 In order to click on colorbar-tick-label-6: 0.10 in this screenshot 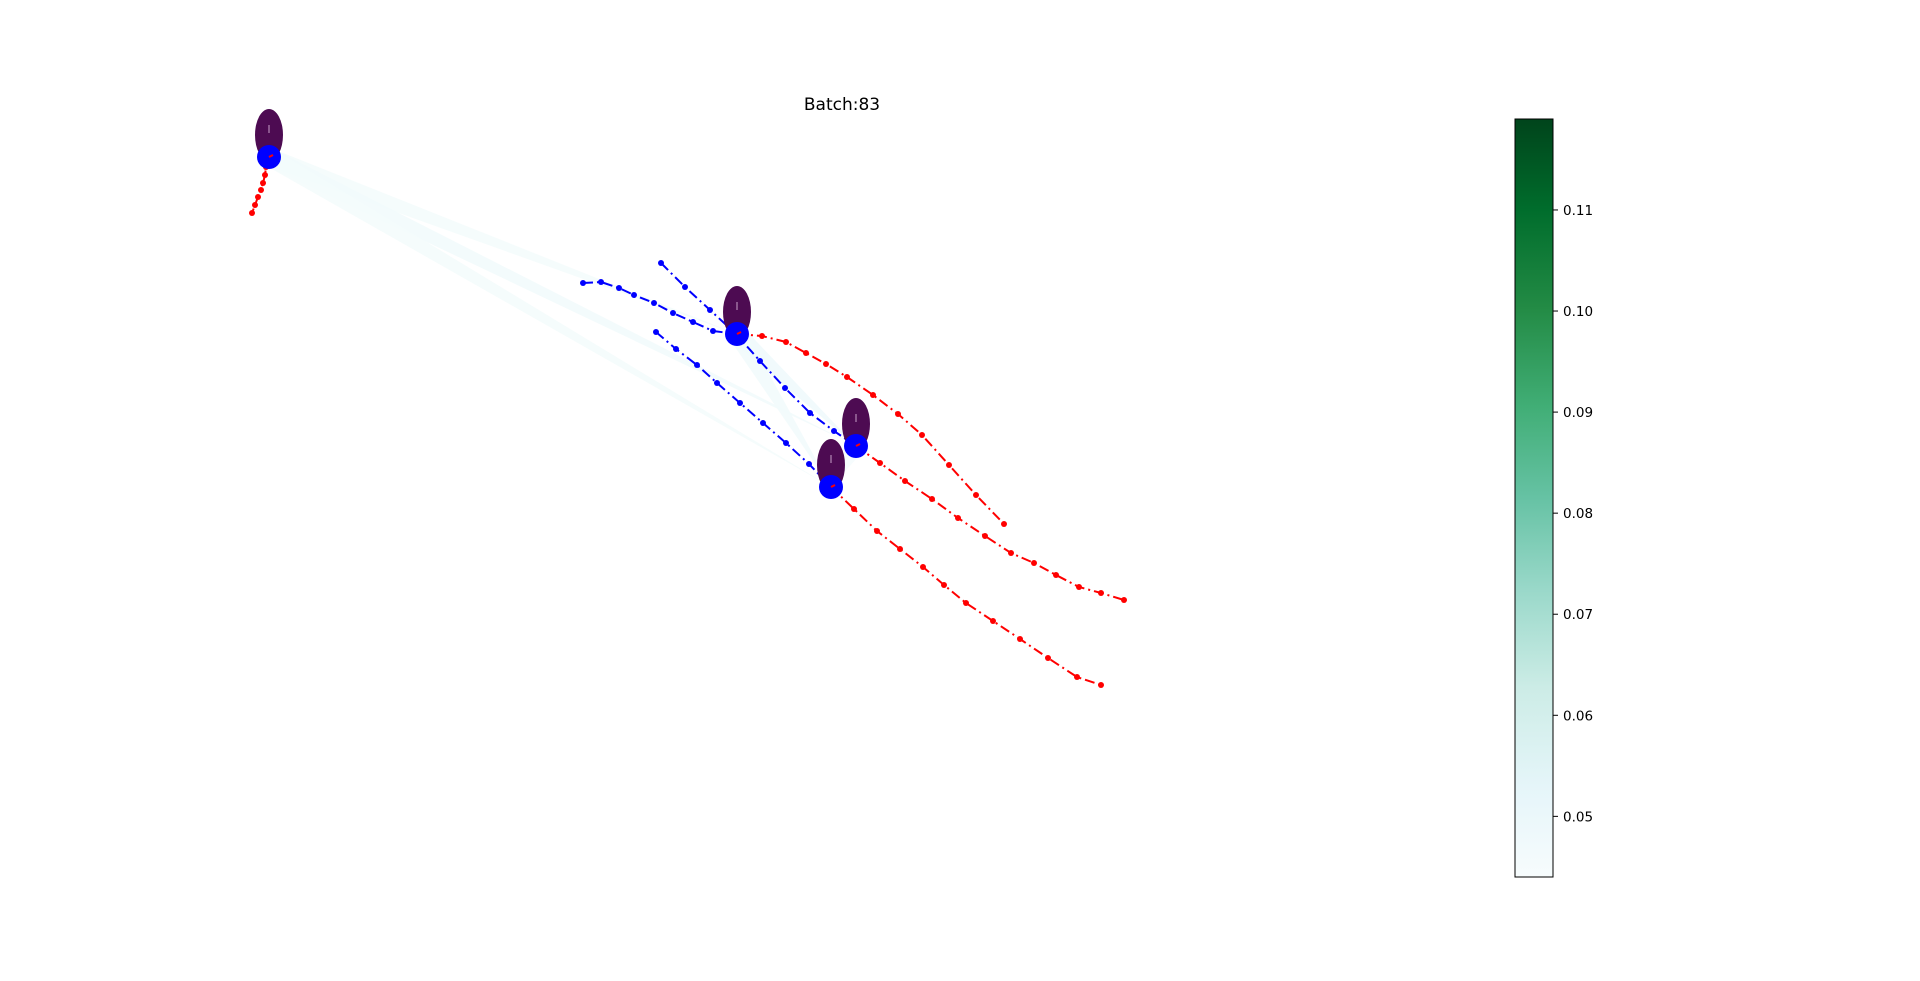, I will do `click(1578, 312)`.